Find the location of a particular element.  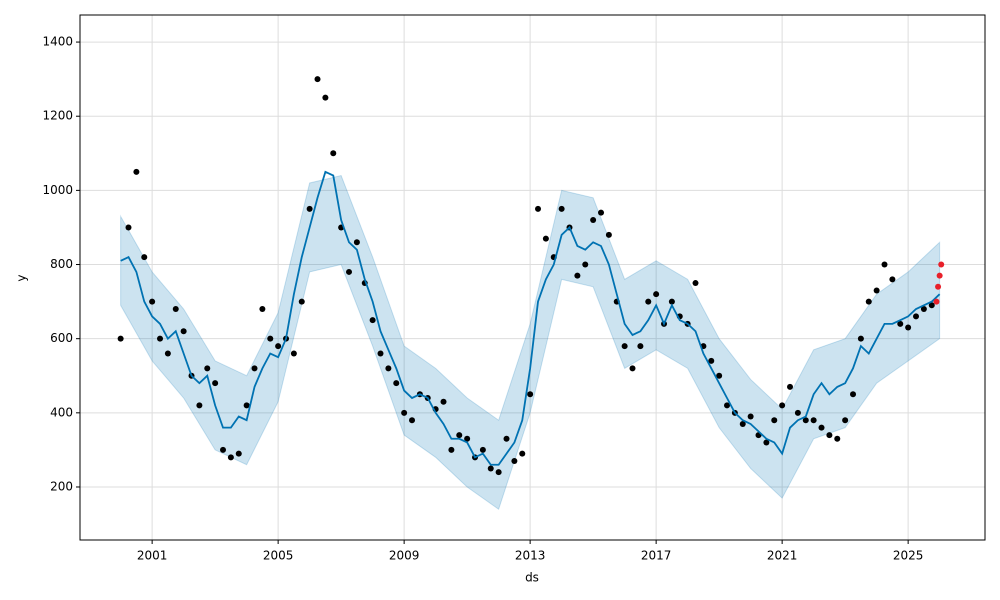

x-tick-label: 2001 is located at coordinates (152, 556).